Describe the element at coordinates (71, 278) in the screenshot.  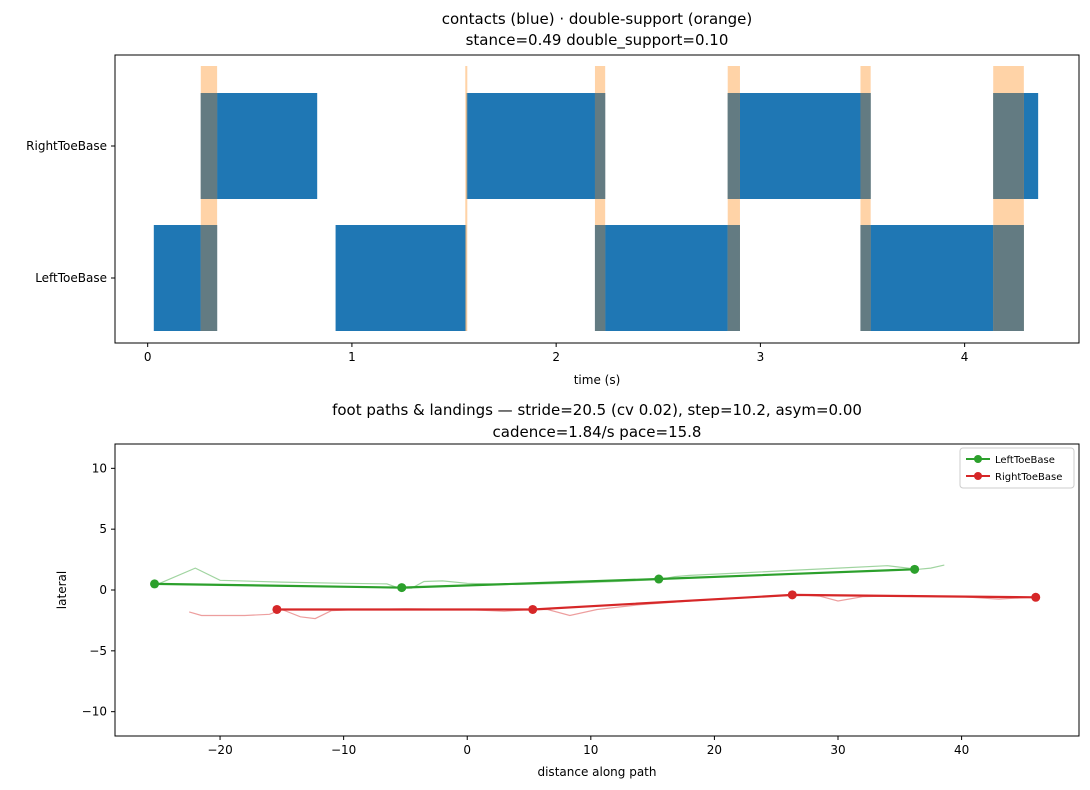
I see `top-y-tick-label-1: LeftToeBase` at that location.